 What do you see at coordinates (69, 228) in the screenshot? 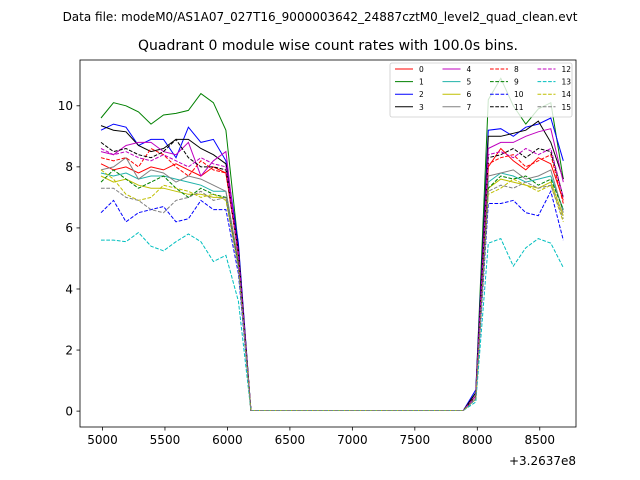
I see `y-tick-label: 6` at bounding box center [69, 228].